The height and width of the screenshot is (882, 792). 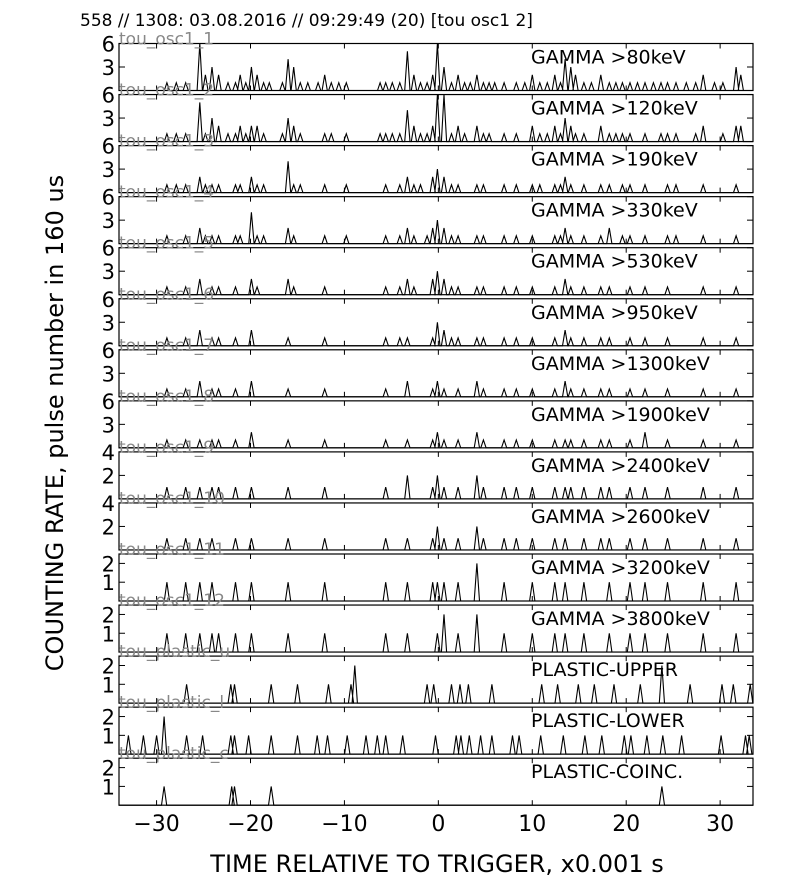 I want to click on panel-label: GAMMA >120keV, so click(x=614, y=109).